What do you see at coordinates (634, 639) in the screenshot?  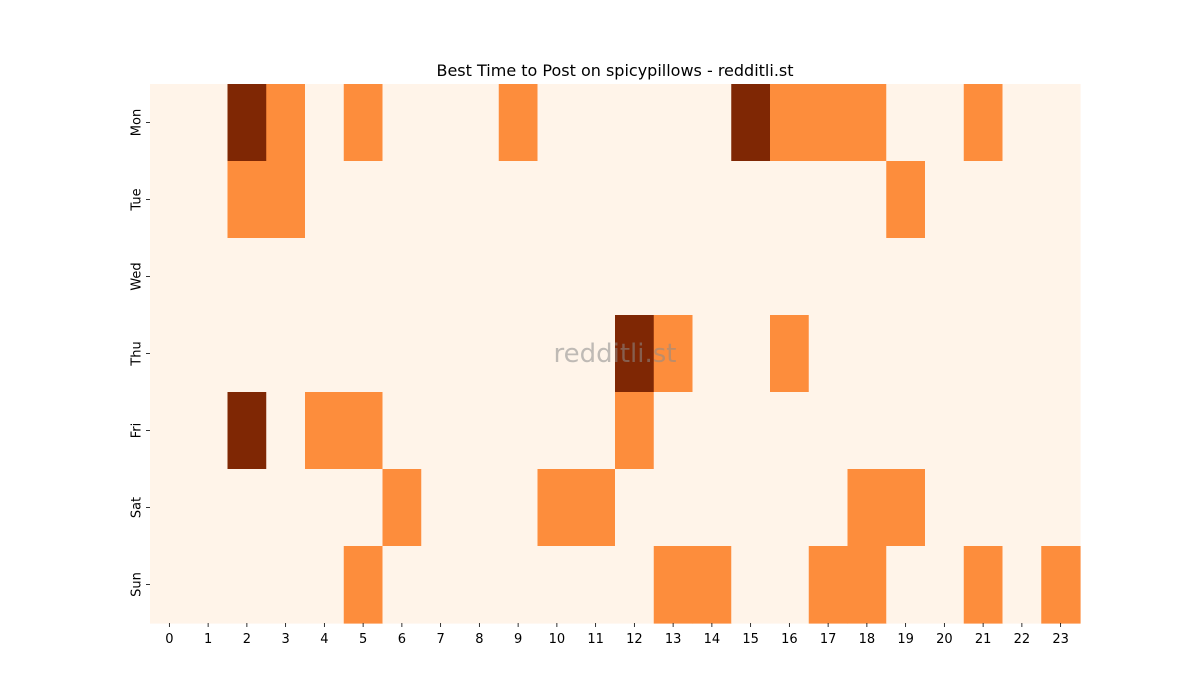 I see `x-tick-label: 12` at bounding box center [634, 639].